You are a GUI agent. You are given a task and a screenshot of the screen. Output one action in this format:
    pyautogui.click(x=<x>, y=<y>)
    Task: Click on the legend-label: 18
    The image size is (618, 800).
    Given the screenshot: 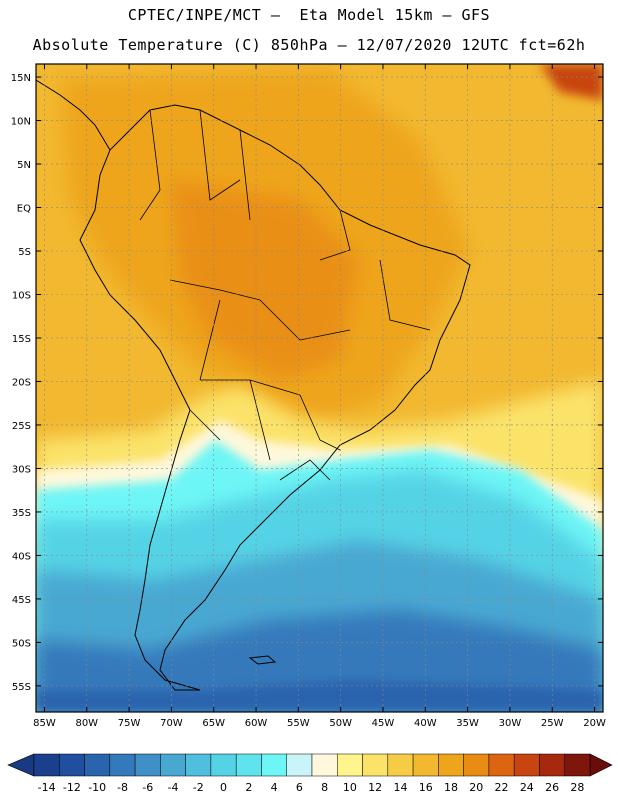 What is the action you would take?
    pyautogui.click(x=451, y=787)
    